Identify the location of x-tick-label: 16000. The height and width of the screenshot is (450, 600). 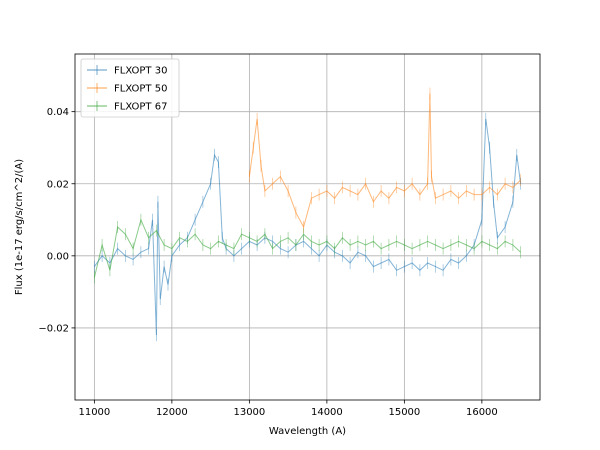
(482, 412).